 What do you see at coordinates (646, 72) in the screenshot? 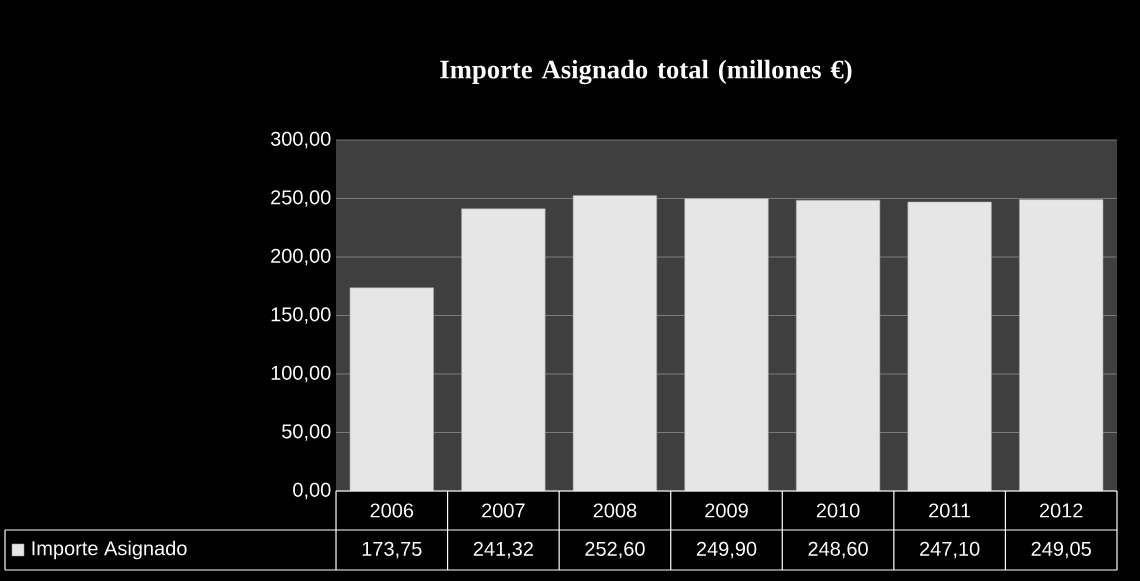
I see `chart-title: Importe Asignado total (millones €)` at bounding box center [646, 72].